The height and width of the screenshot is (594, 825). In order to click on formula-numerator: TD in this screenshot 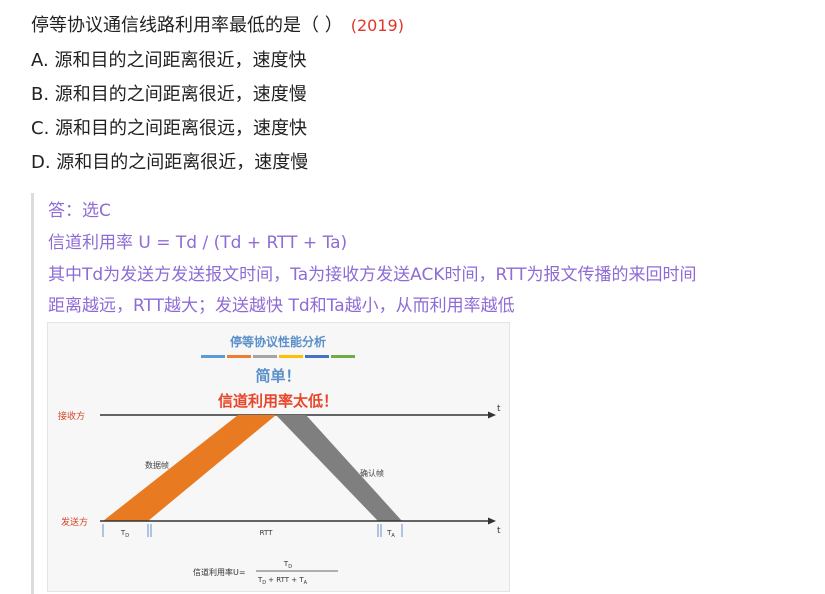, I will do `click(287, 565)`.